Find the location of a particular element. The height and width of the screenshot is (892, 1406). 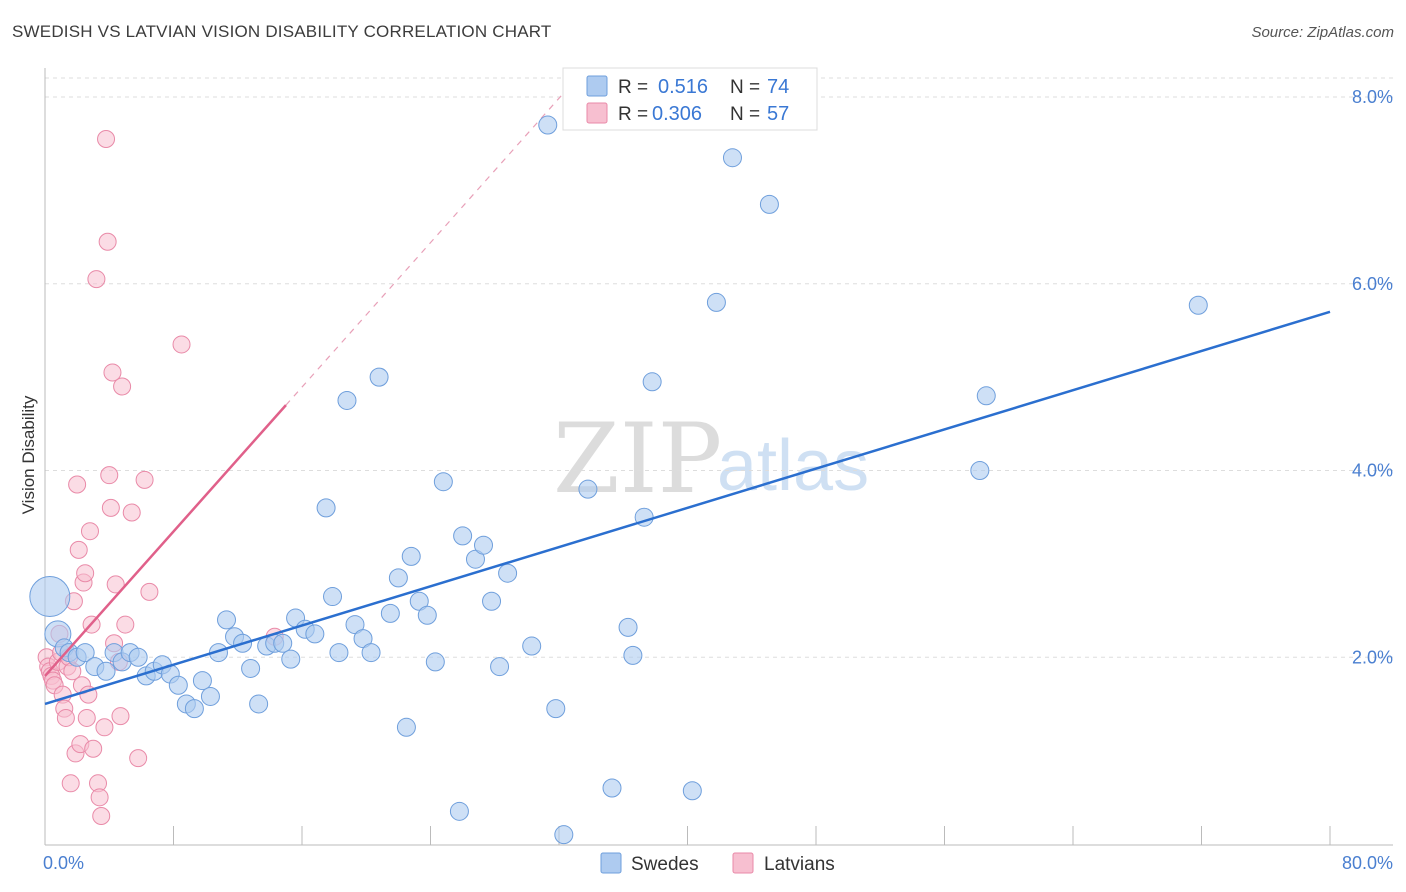

bottom-legend-label-swedes: Swedes is located at coordinates (665, 864).